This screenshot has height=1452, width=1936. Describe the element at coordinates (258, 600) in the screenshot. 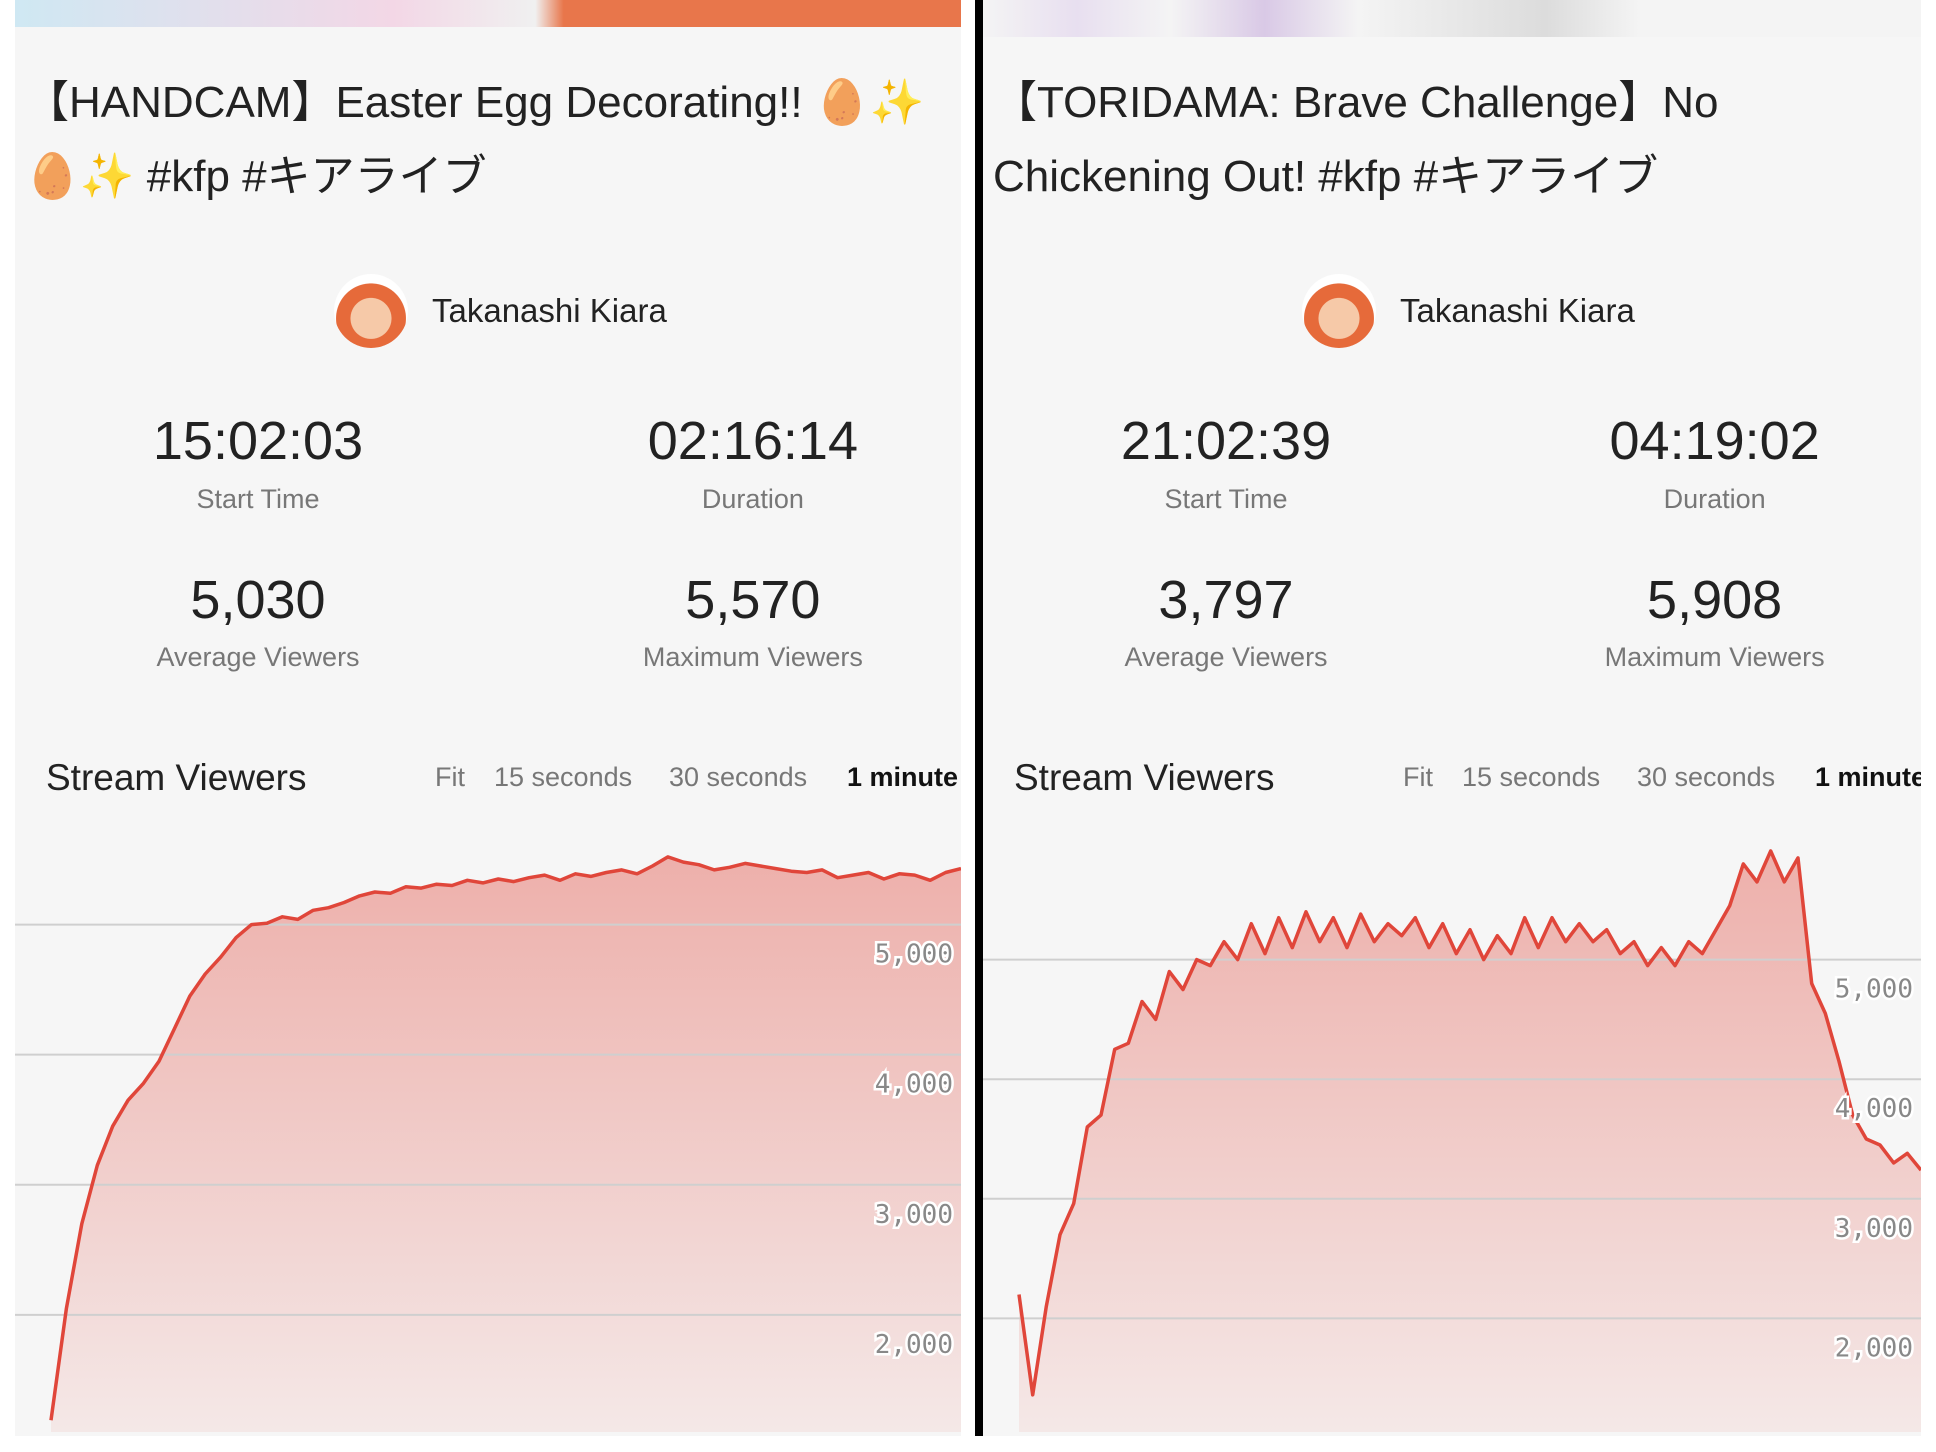

I see `stat-value: 5,030` at that location.